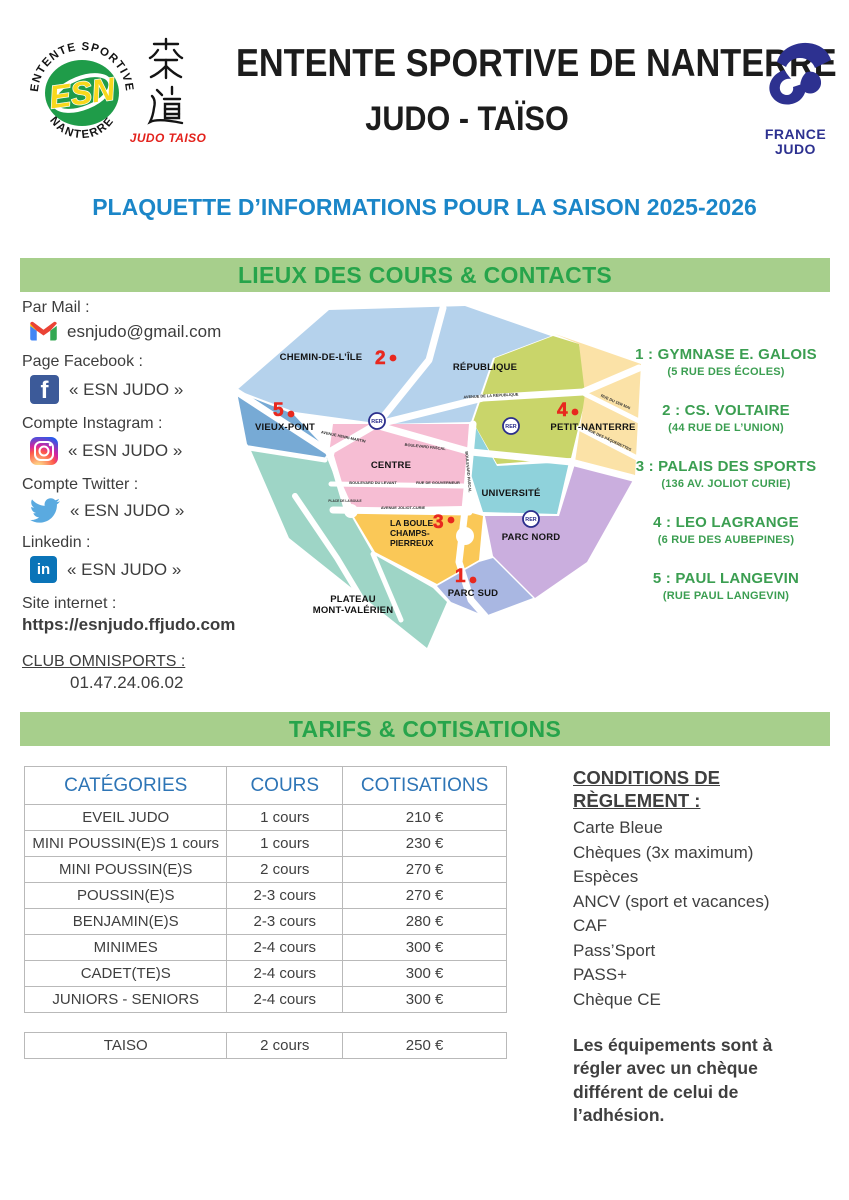 The image size is (849, 1200). I want to click on mail-label: Par Mail :, so click(56, 307).